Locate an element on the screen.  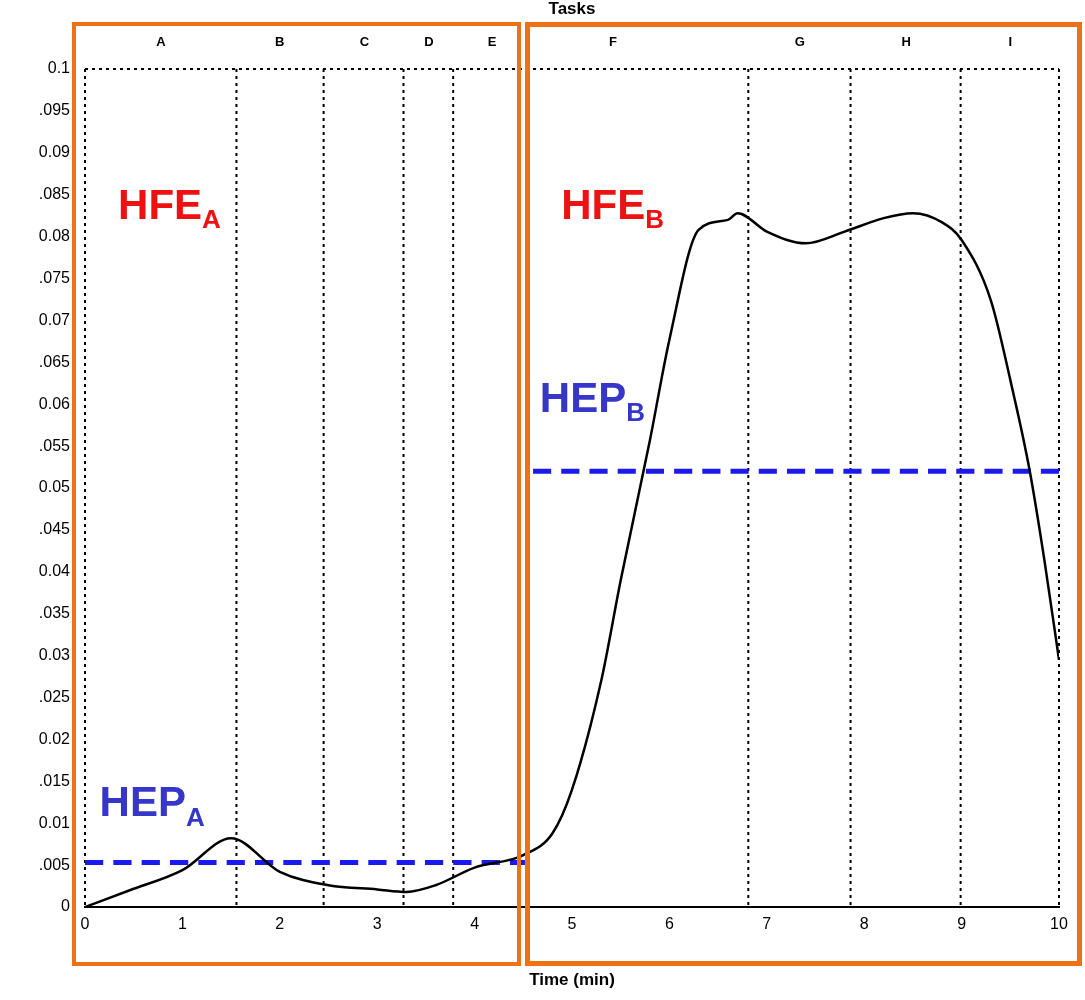
y-tick-label: .075 is located at coordinates (54, 277).